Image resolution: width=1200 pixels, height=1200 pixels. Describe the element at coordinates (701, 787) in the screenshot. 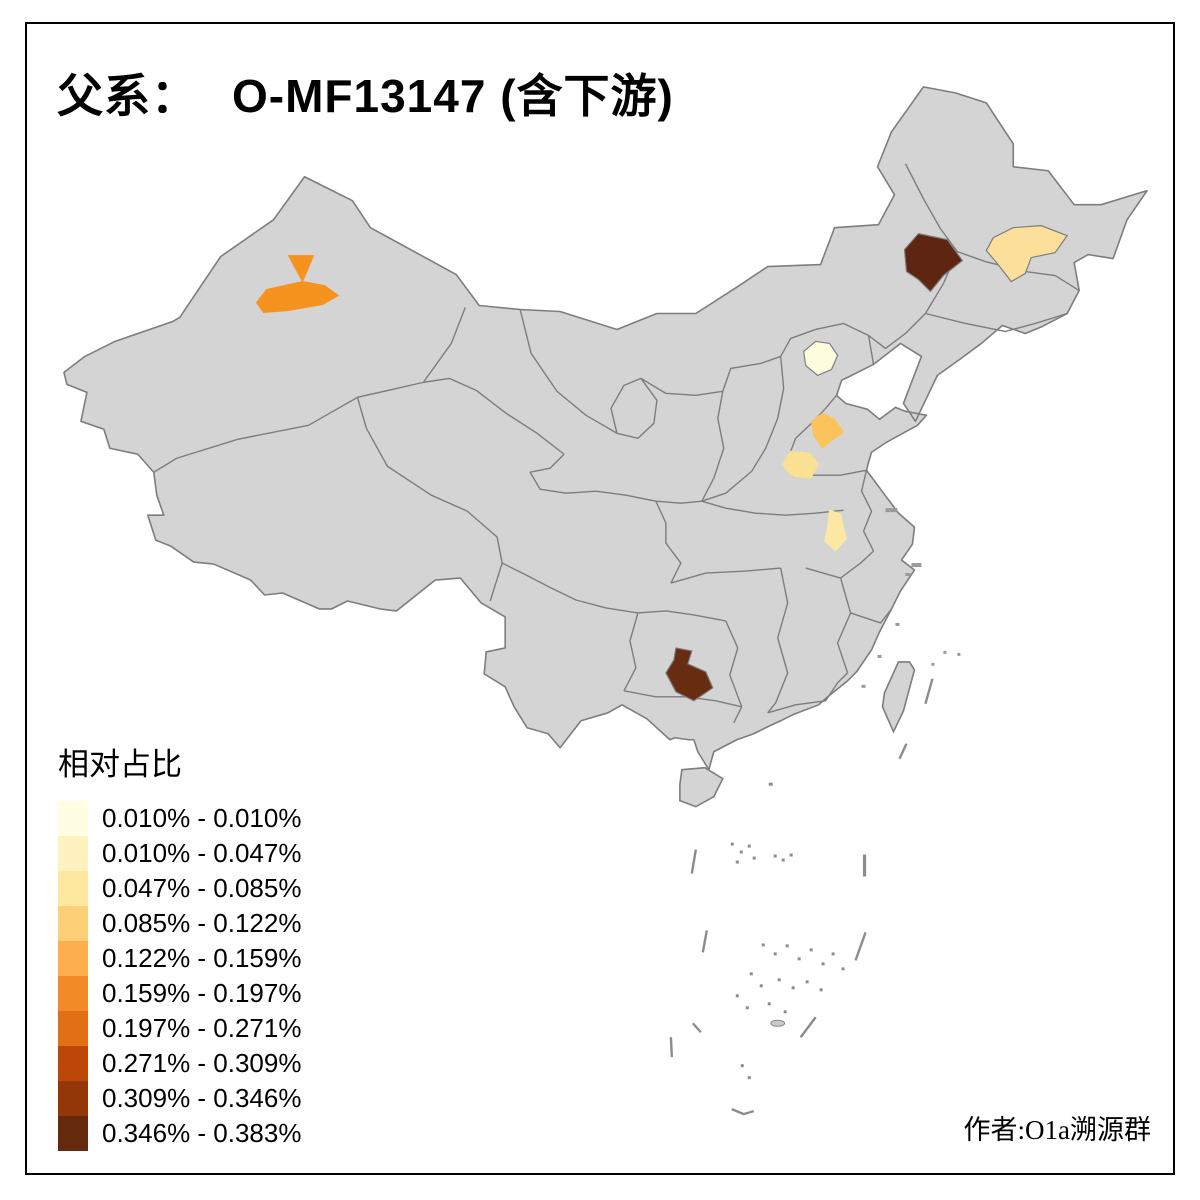

I see `hainan-island` at that location.